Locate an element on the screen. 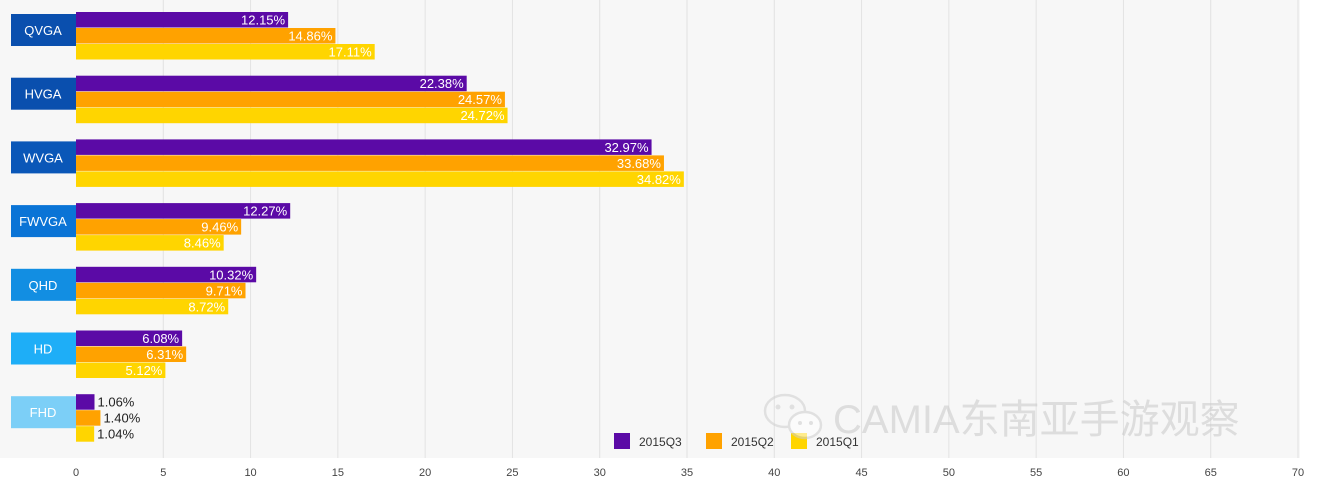 The width and height of the screenshot is (1333, 492). category-label: WVGA is located at coordinates (43, 157).